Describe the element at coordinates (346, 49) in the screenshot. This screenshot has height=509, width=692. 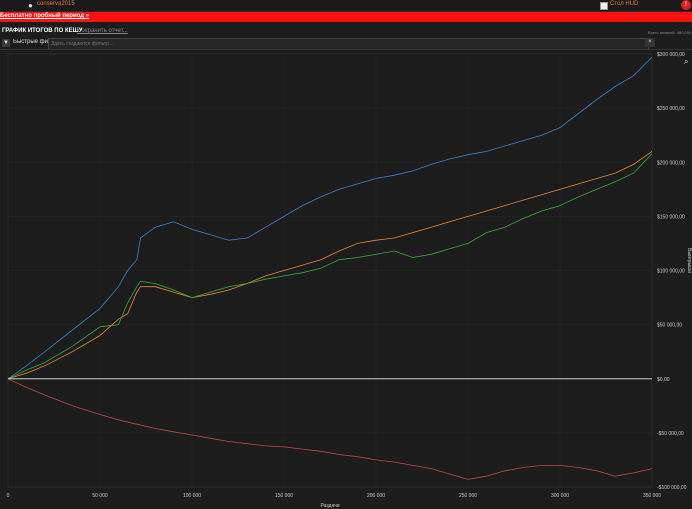
I see `divider` at that location.